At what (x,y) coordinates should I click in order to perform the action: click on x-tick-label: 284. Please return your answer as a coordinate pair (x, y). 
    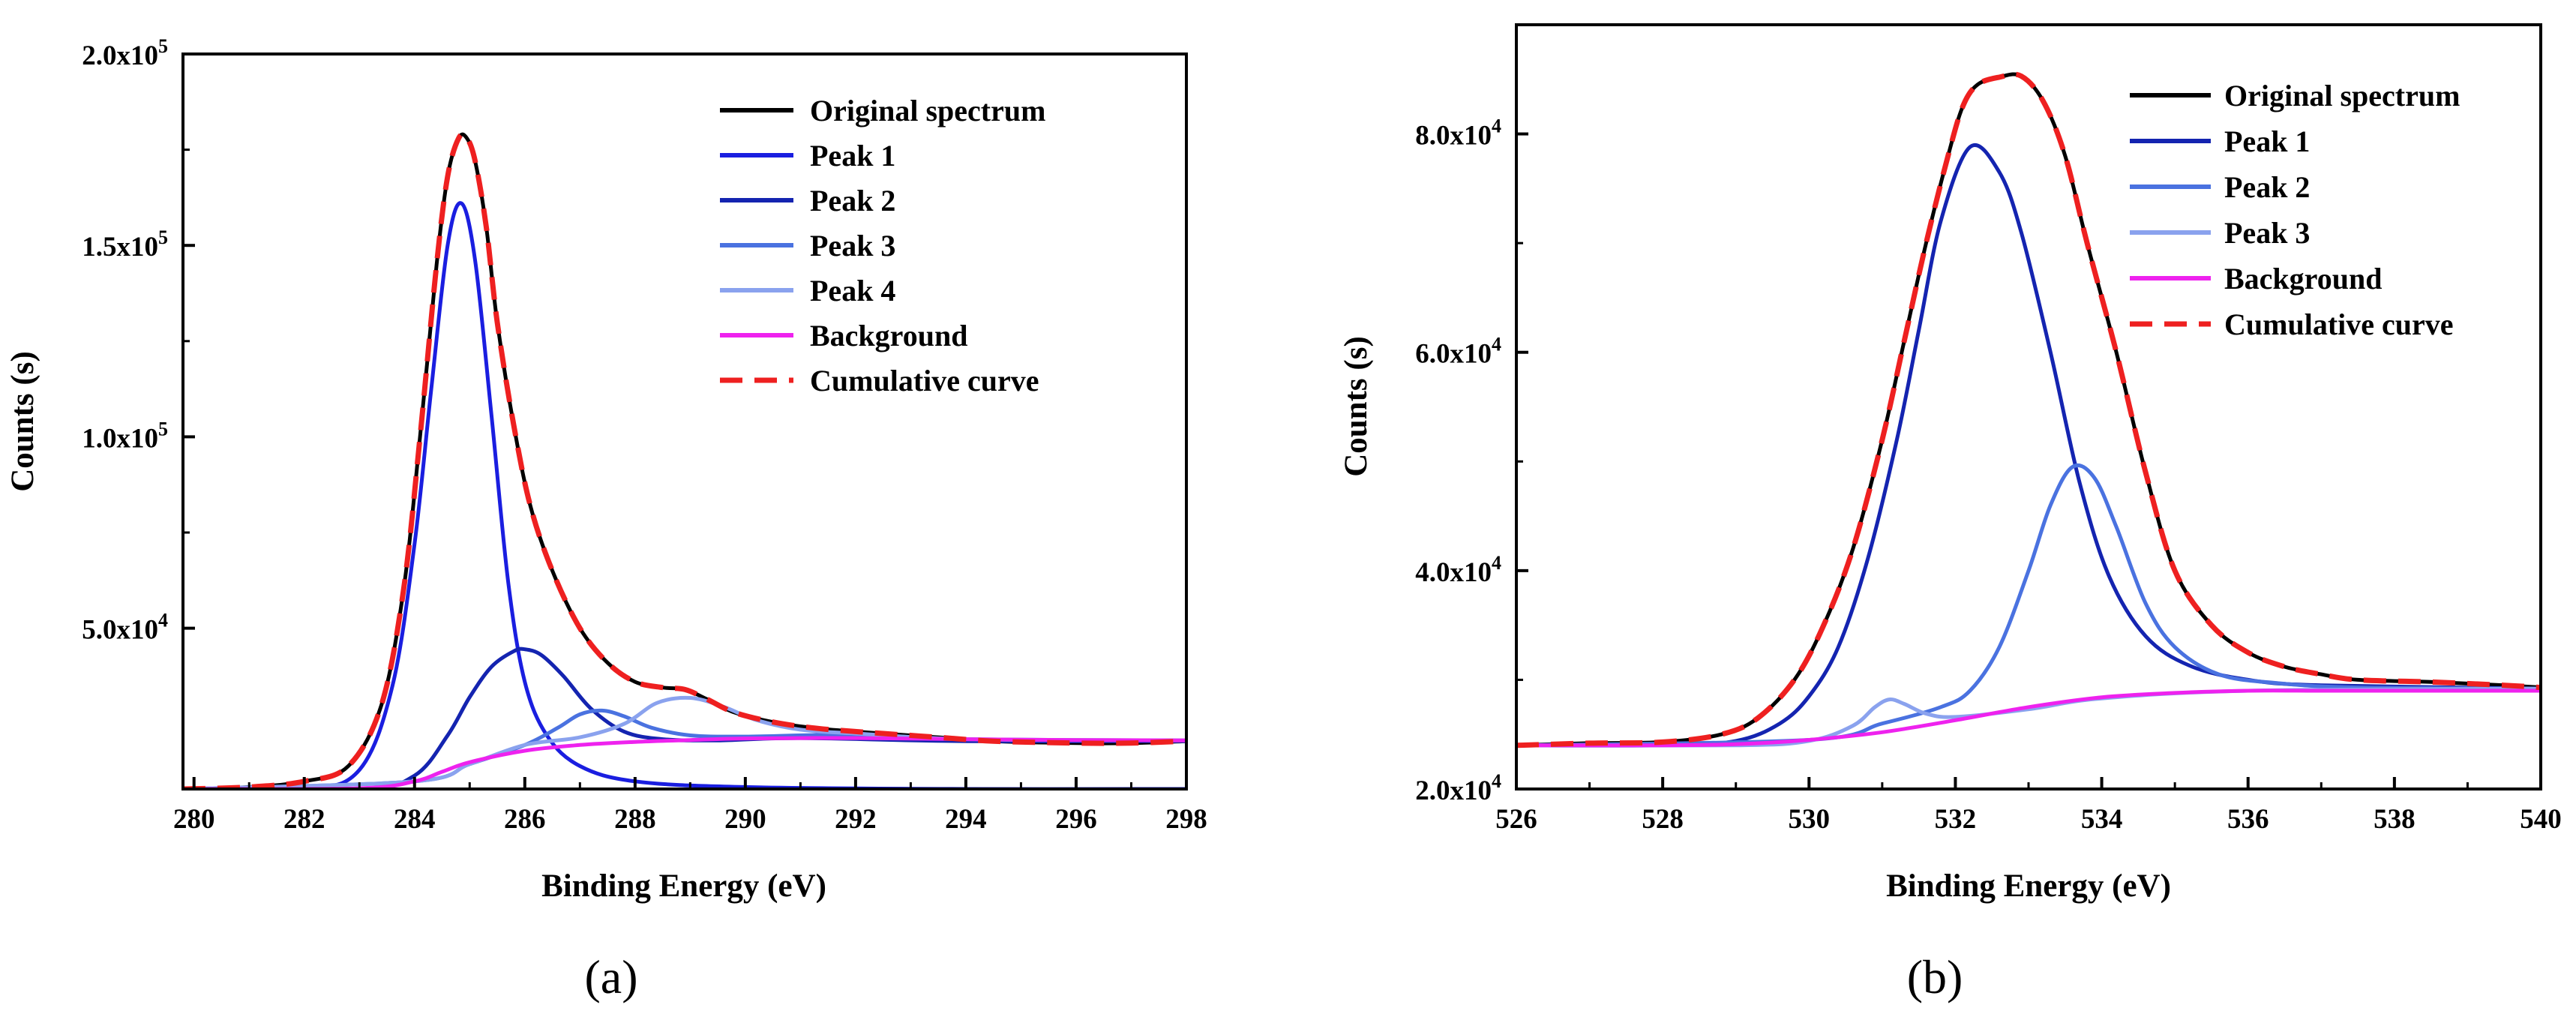
    Looking at the image, I should click on (415, 819).